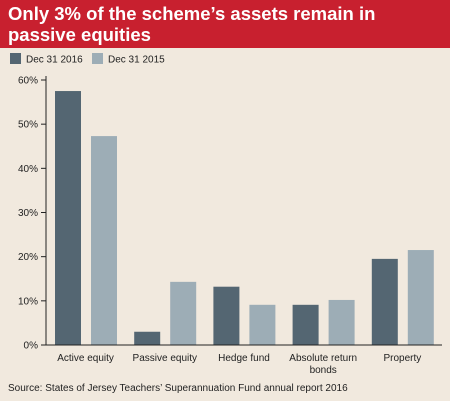 The width and height of the screenshot is (450, 401). I want to click on x-tick-label: Active equity, so click(85, 358).